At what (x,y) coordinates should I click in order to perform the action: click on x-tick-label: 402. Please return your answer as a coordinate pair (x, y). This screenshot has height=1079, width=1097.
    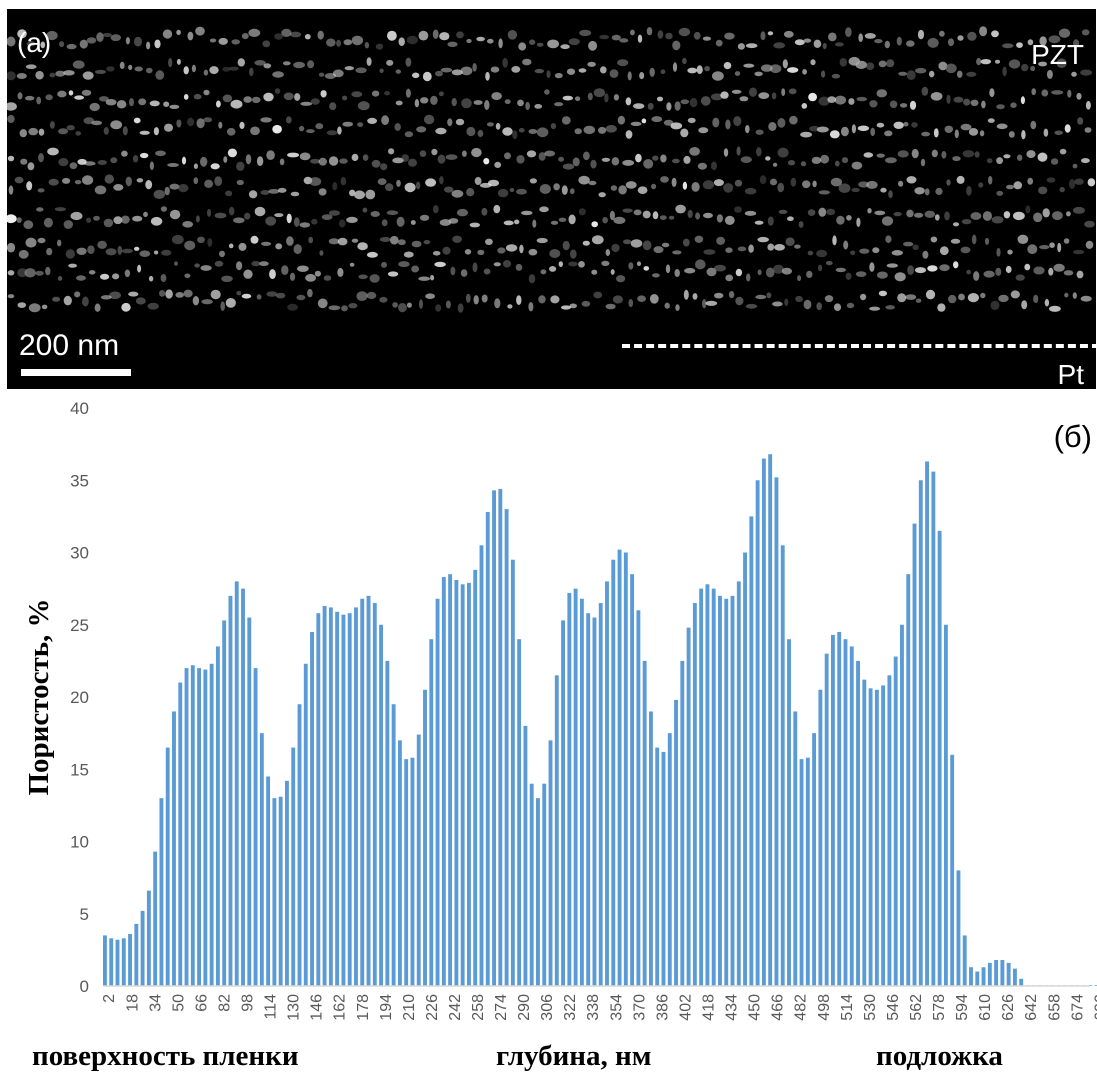
    Looking at the image, I should click on (686, 1007).